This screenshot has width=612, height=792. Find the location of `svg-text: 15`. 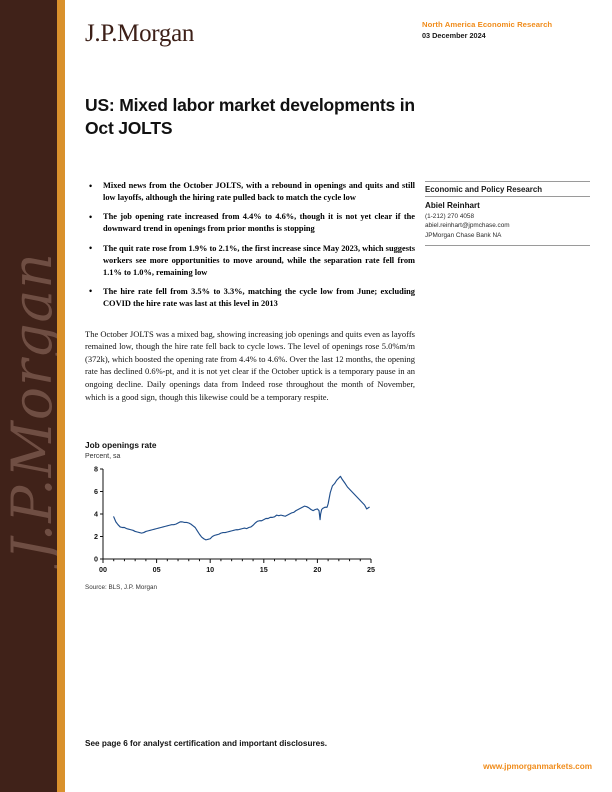

svg-text: 15 is located at coordinates (264, 569).